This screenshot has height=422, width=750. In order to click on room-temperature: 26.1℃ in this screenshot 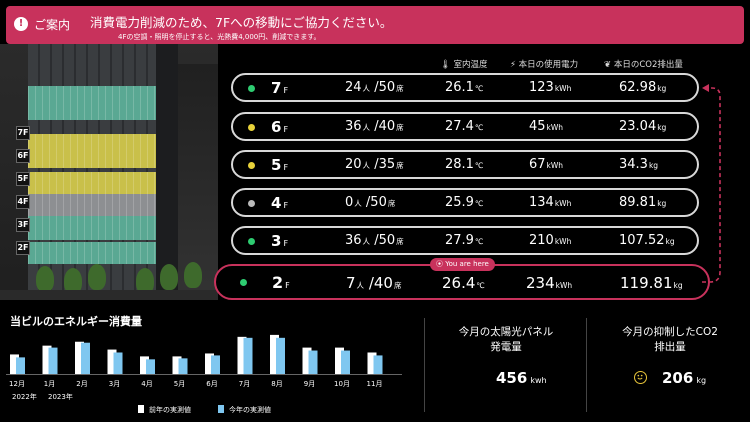, I will do `click(464, 87)`.